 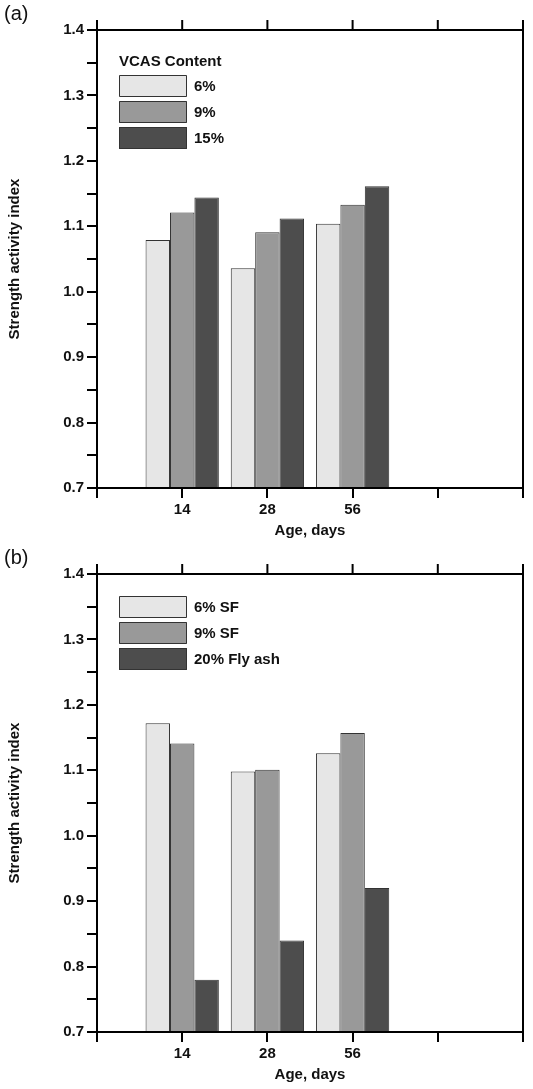 I want to click on chart-title: (a), so click(x=16, y=12).